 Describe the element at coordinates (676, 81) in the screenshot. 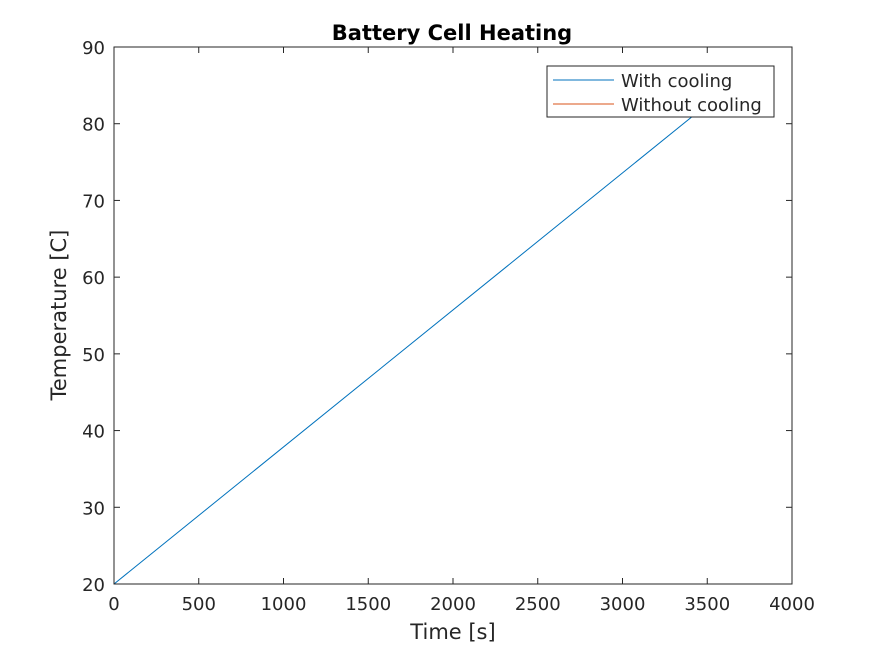

I see `legend-label-with-cooling: With cooling` at that location.